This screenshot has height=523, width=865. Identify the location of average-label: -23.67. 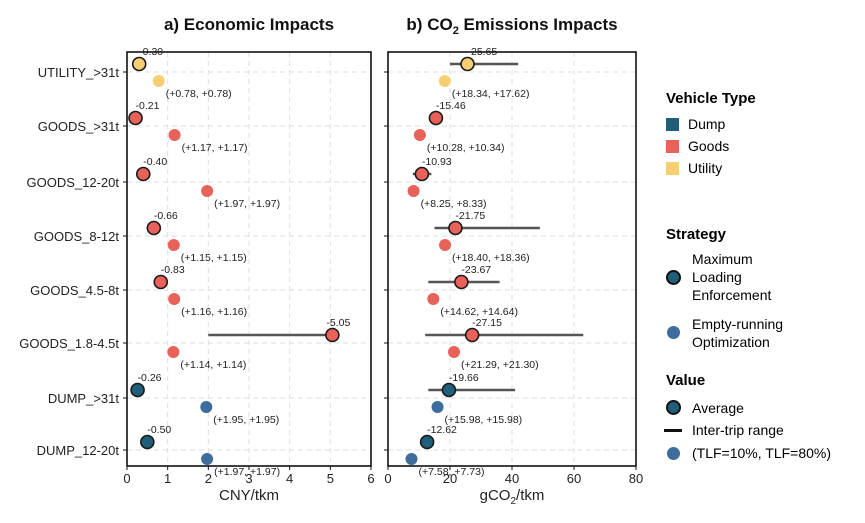
(476, 270).